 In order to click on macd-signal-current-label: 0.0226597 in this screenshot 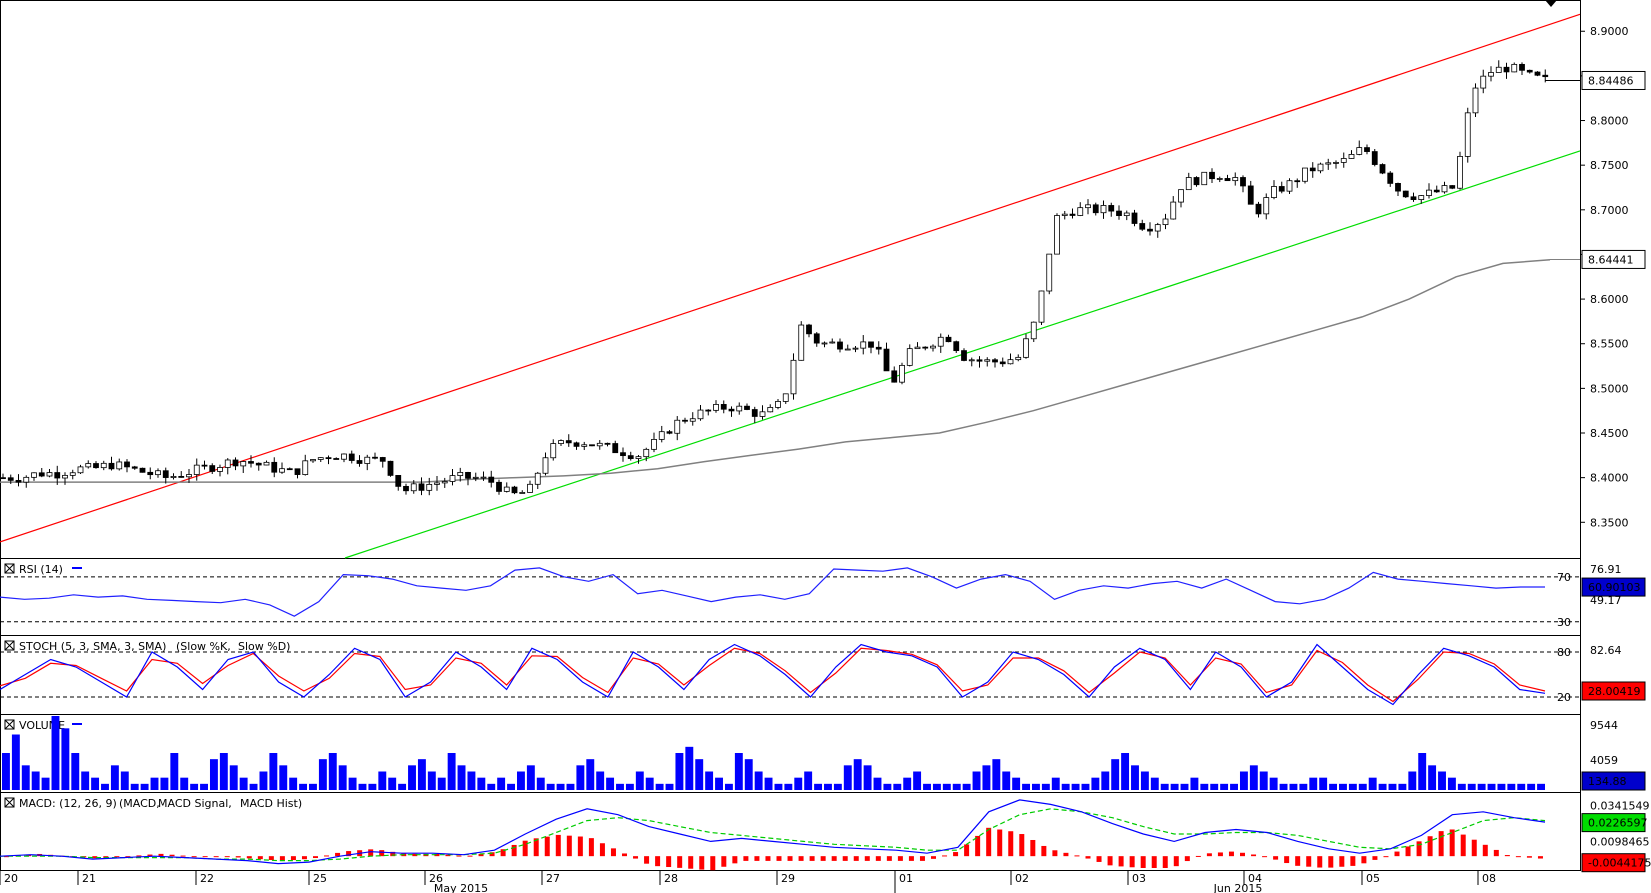, I will do `click(1618, 823)`.